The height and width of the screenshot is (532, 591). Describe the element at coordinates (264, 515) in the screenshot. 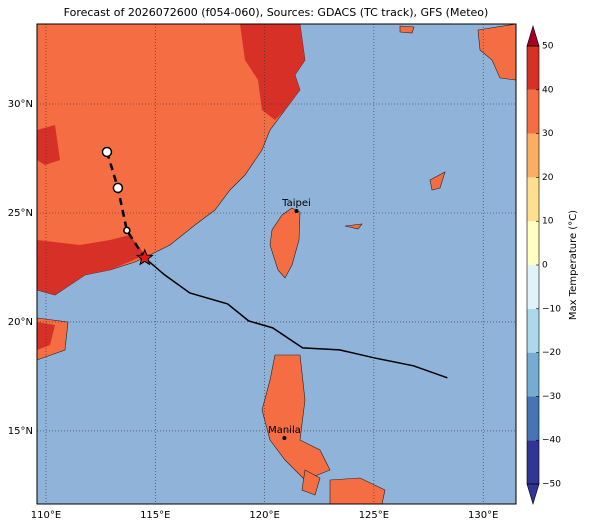

I see `x-tick-label: 120°E` at that location.